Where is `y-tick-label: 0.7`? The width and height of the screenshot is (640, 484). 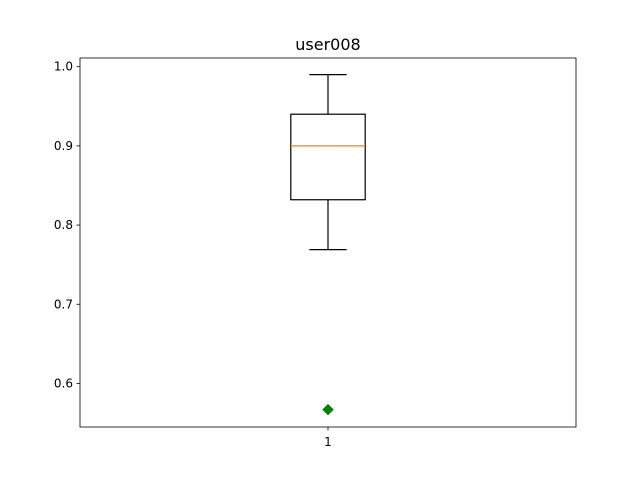
y-tick-label: 0.7 is located at coordinates (63, 304).